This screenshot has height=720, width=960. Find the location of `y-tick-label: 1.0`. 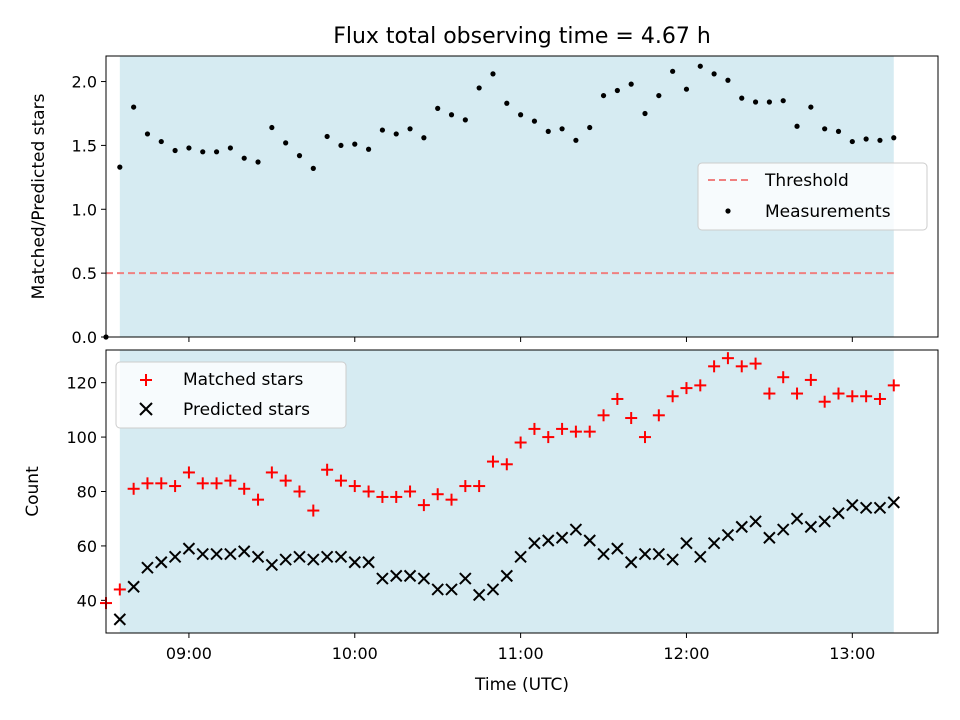

y-tick-label: 1.0 is located at coordinates (84, 209).